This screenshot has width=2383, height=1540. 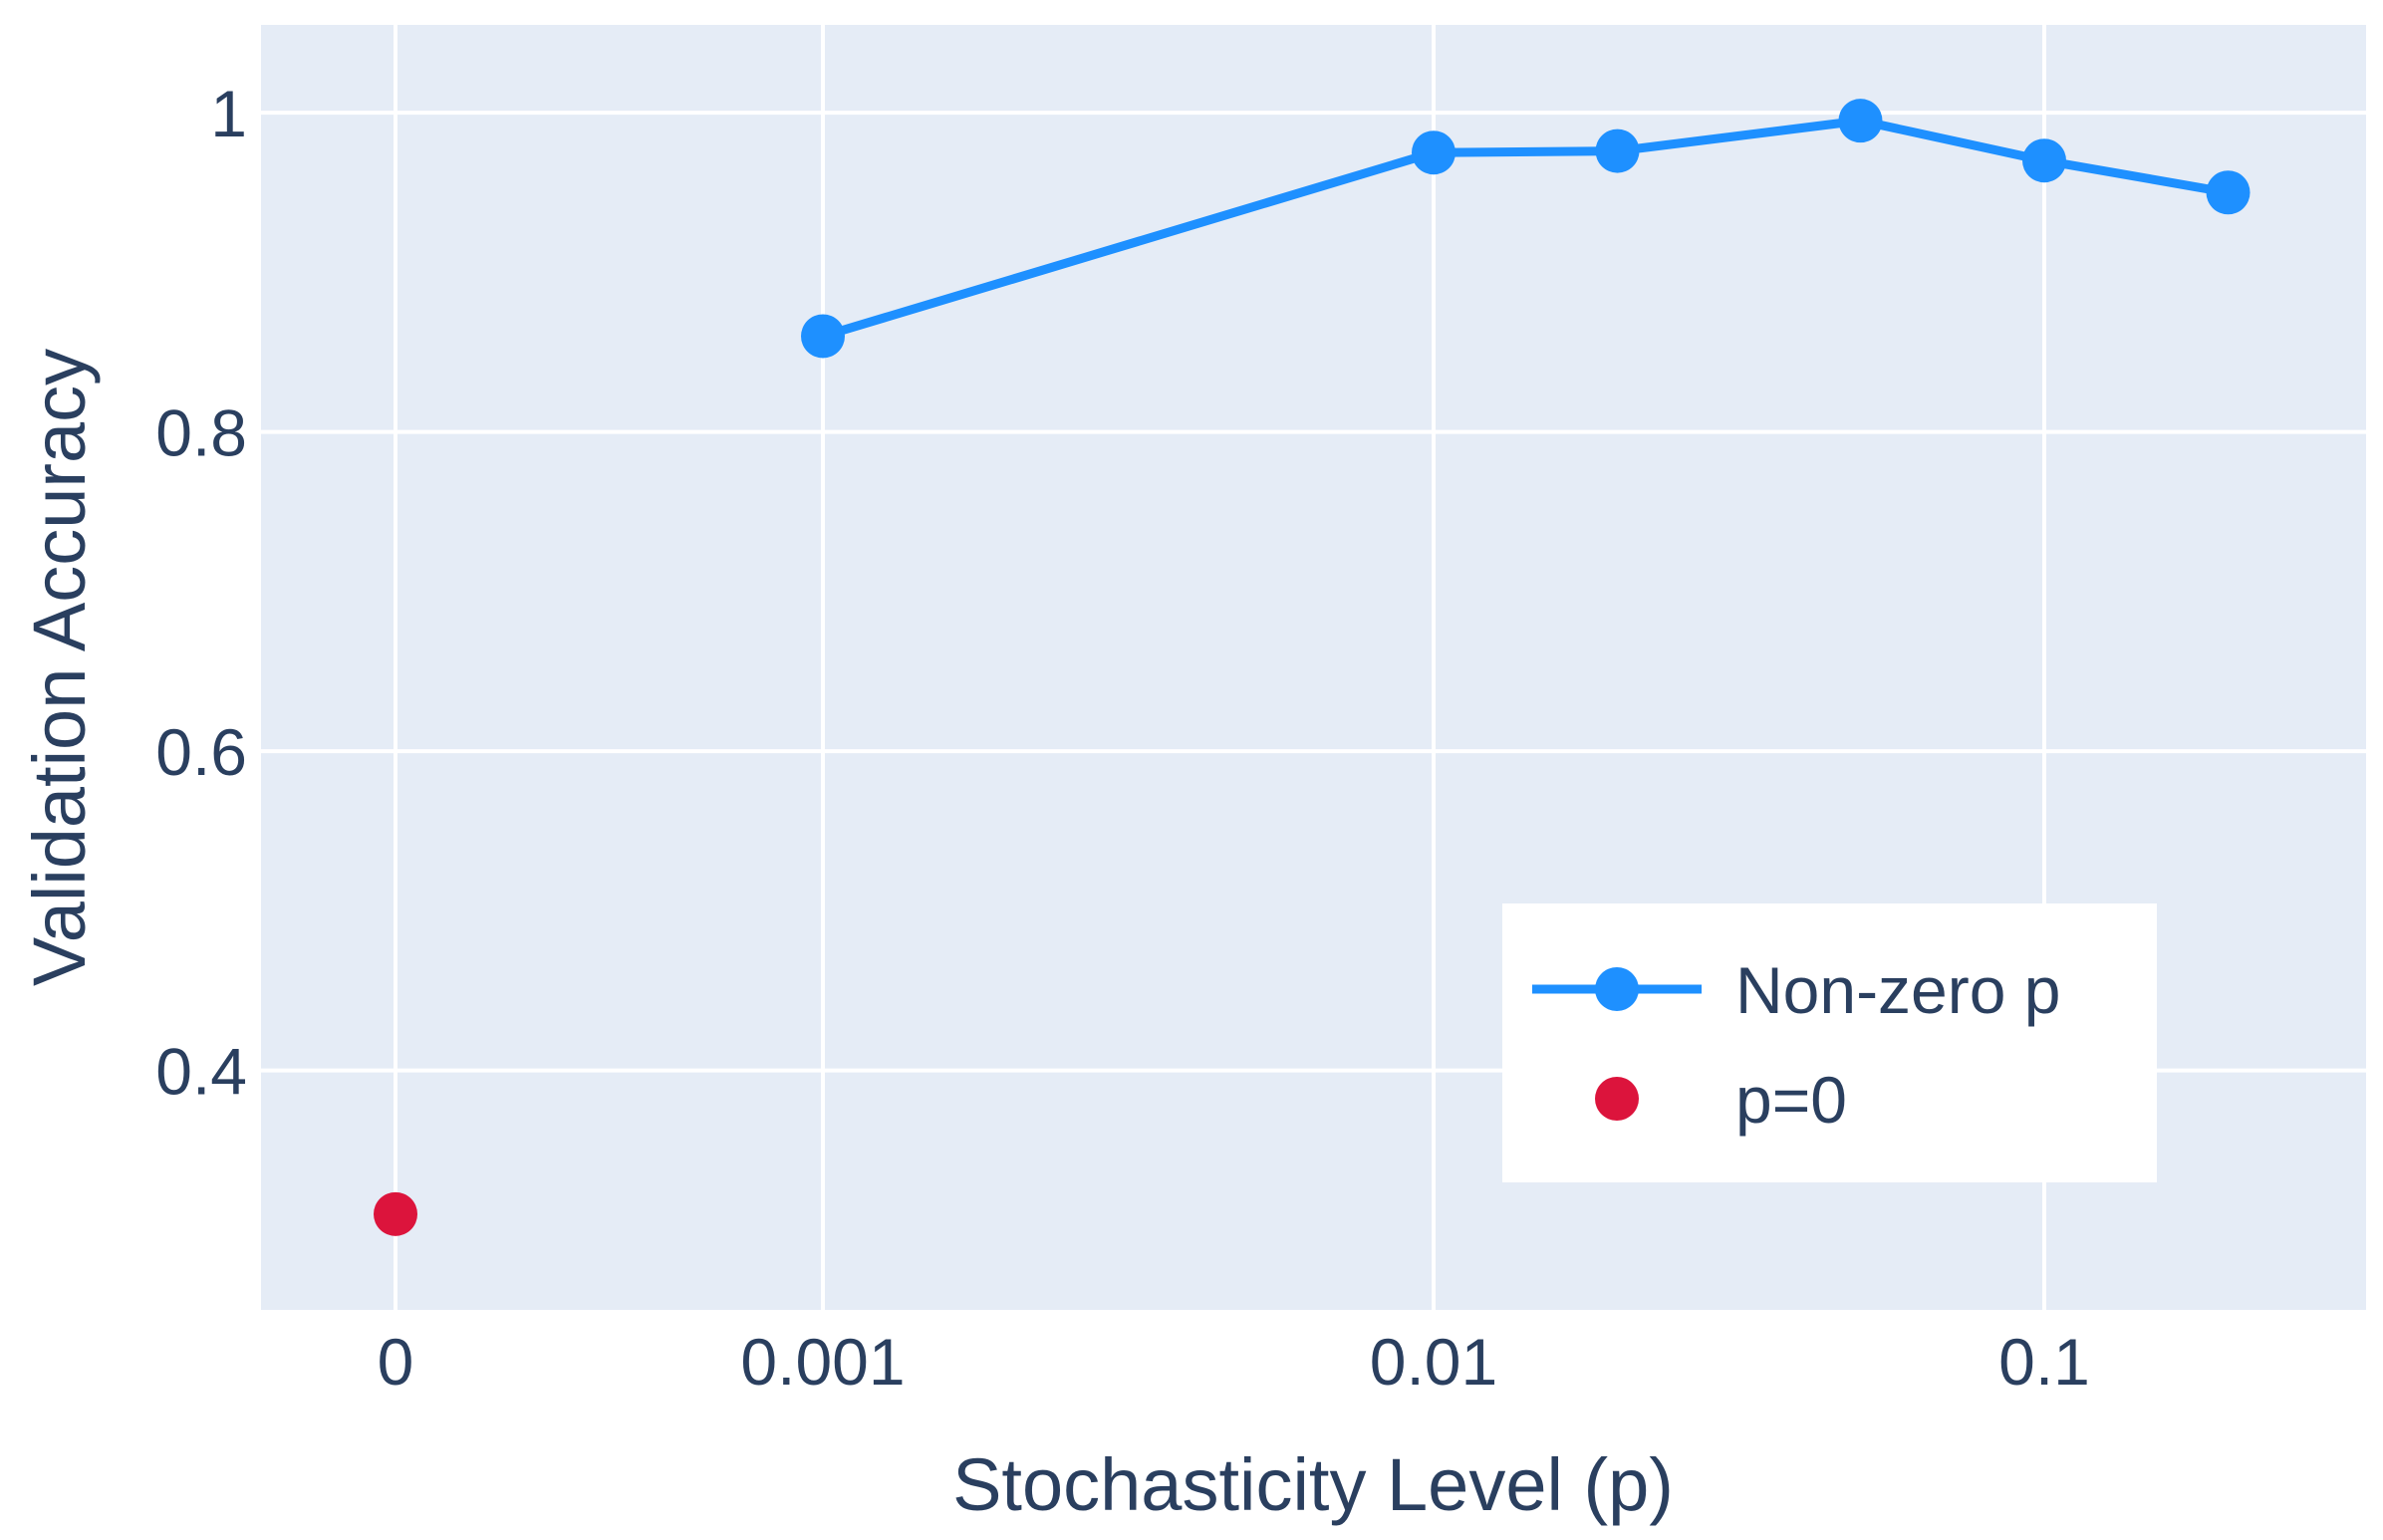 I want to click on x-tick-labels: 0 0.001 0.01 0.1, so click(x=1234, y=1362).